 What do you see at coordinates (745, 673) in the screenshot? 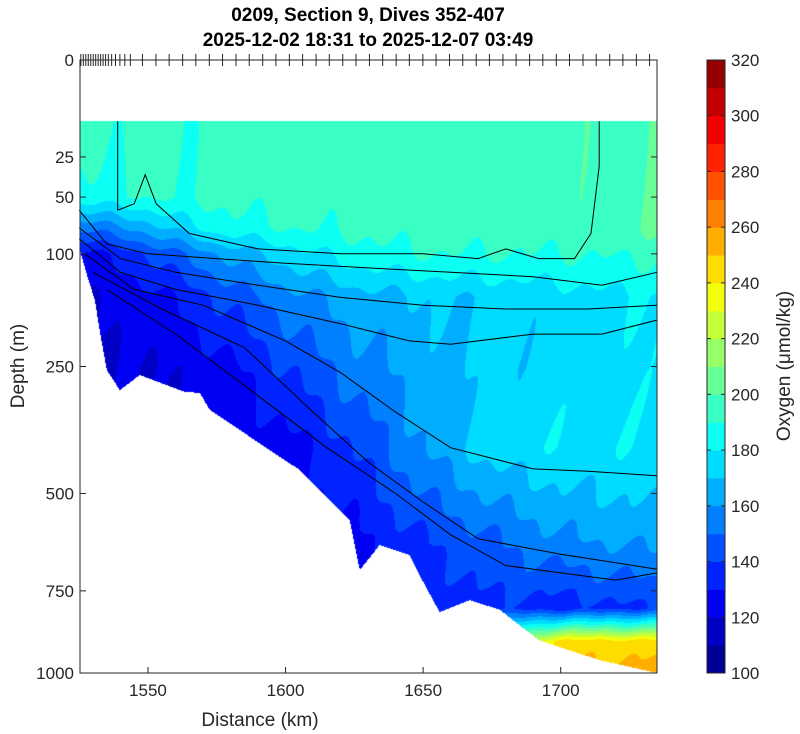
I see `colorbar-tick-label: 100` at bounding box center [745, 673].